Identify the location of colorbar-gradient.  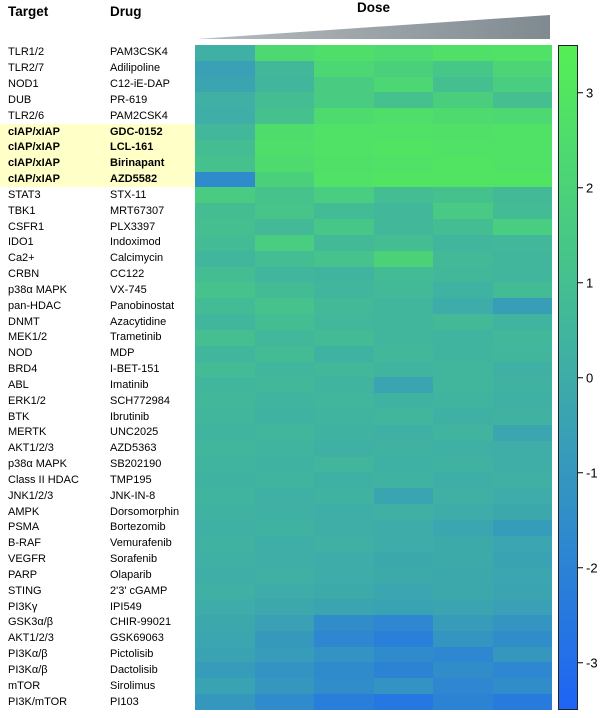
(568, 377).